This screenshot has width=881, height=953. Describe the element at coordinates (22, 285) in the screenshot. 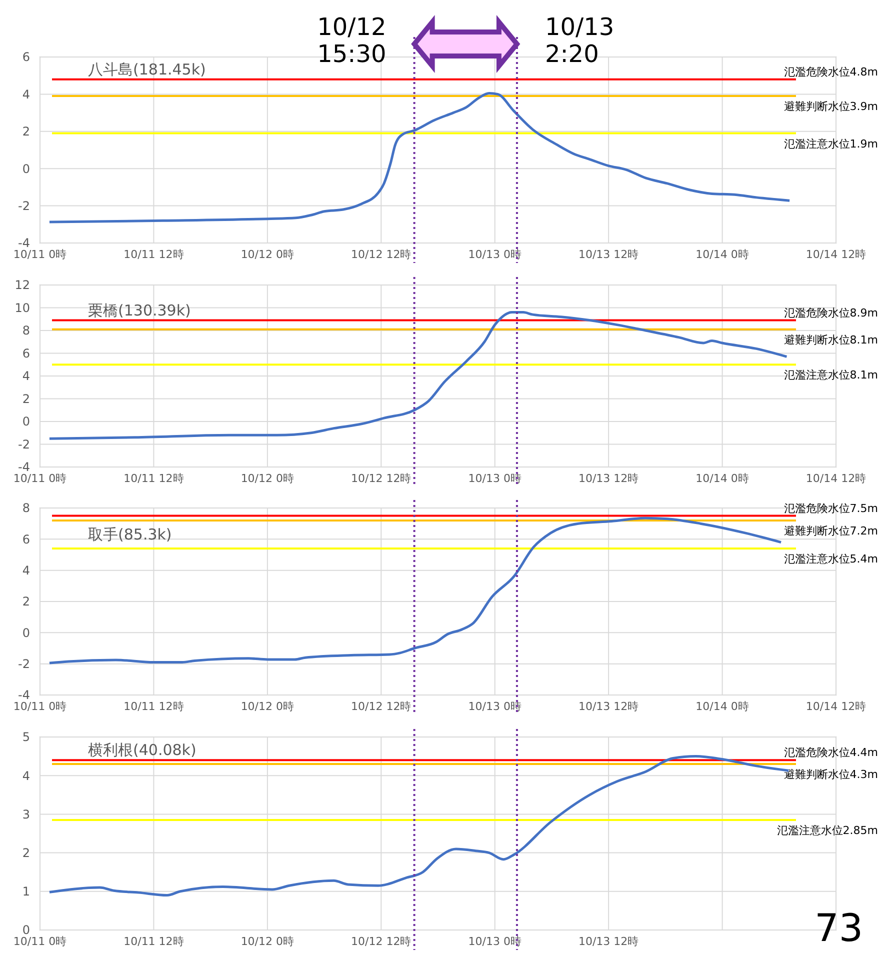

I see `y-tick-label: 12` at that location.